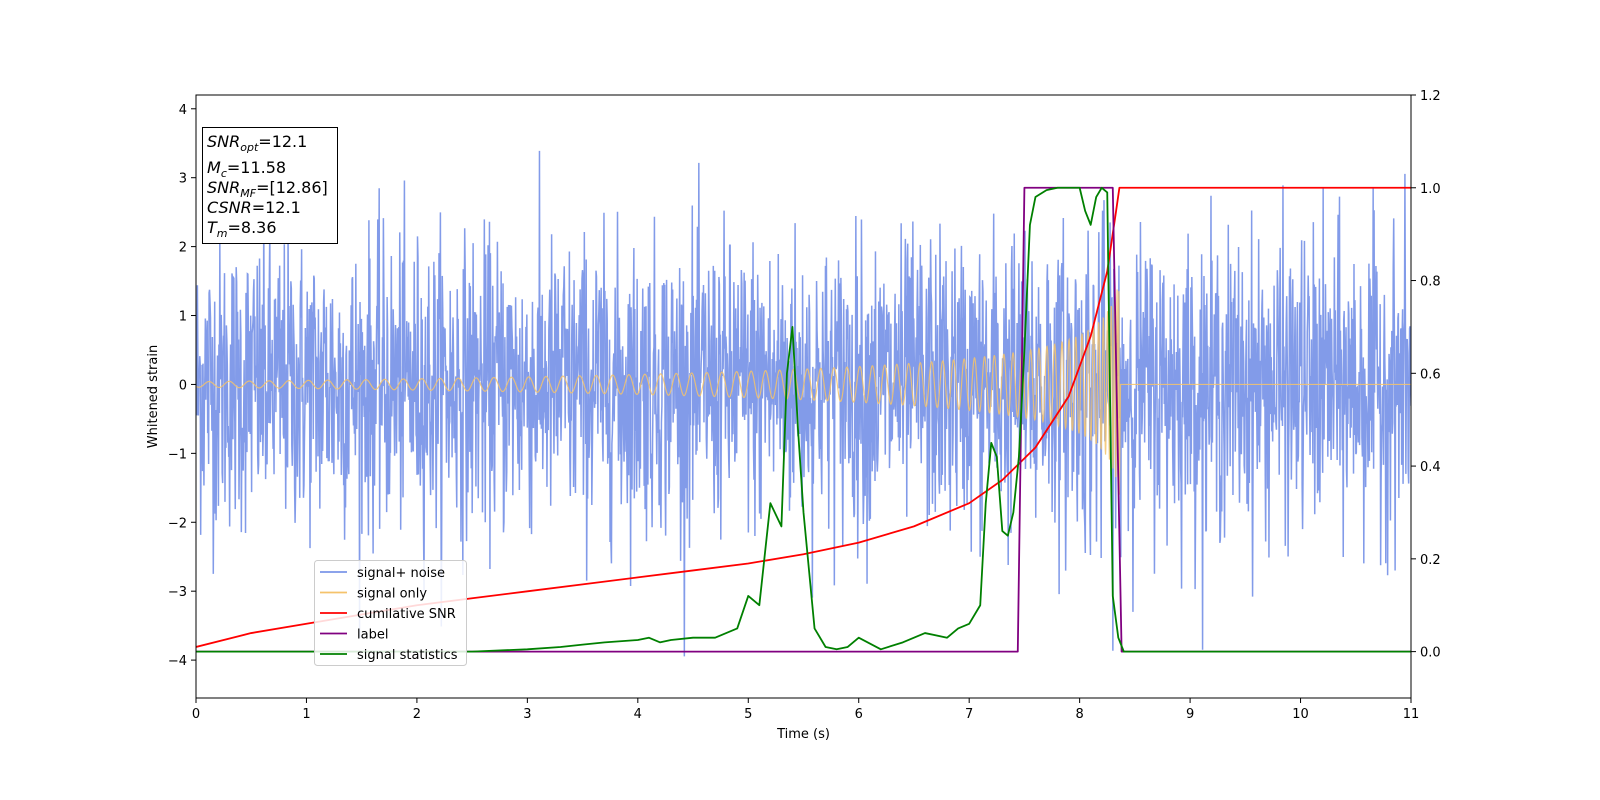  What do you see at coordinates (1430, 96) in the screenshot?
I see `y-right-tick-label: 1.2` at bounding box center [1430, 96].